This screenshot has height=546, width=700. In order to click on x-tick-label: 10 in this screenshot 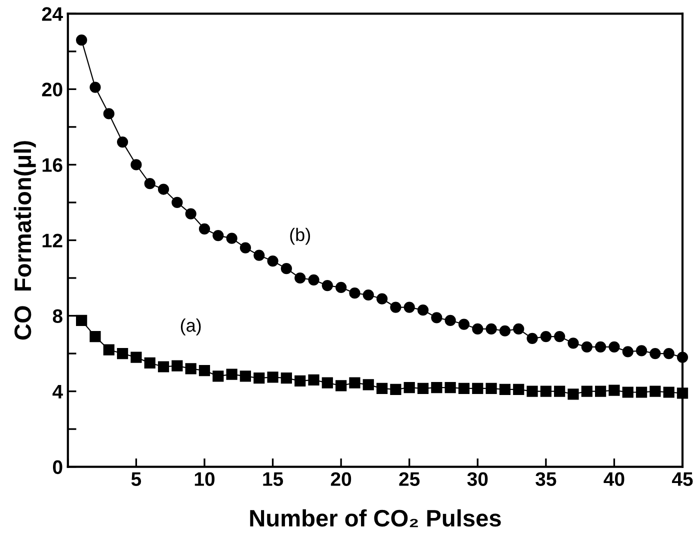, I will do `click(204, 479)`.